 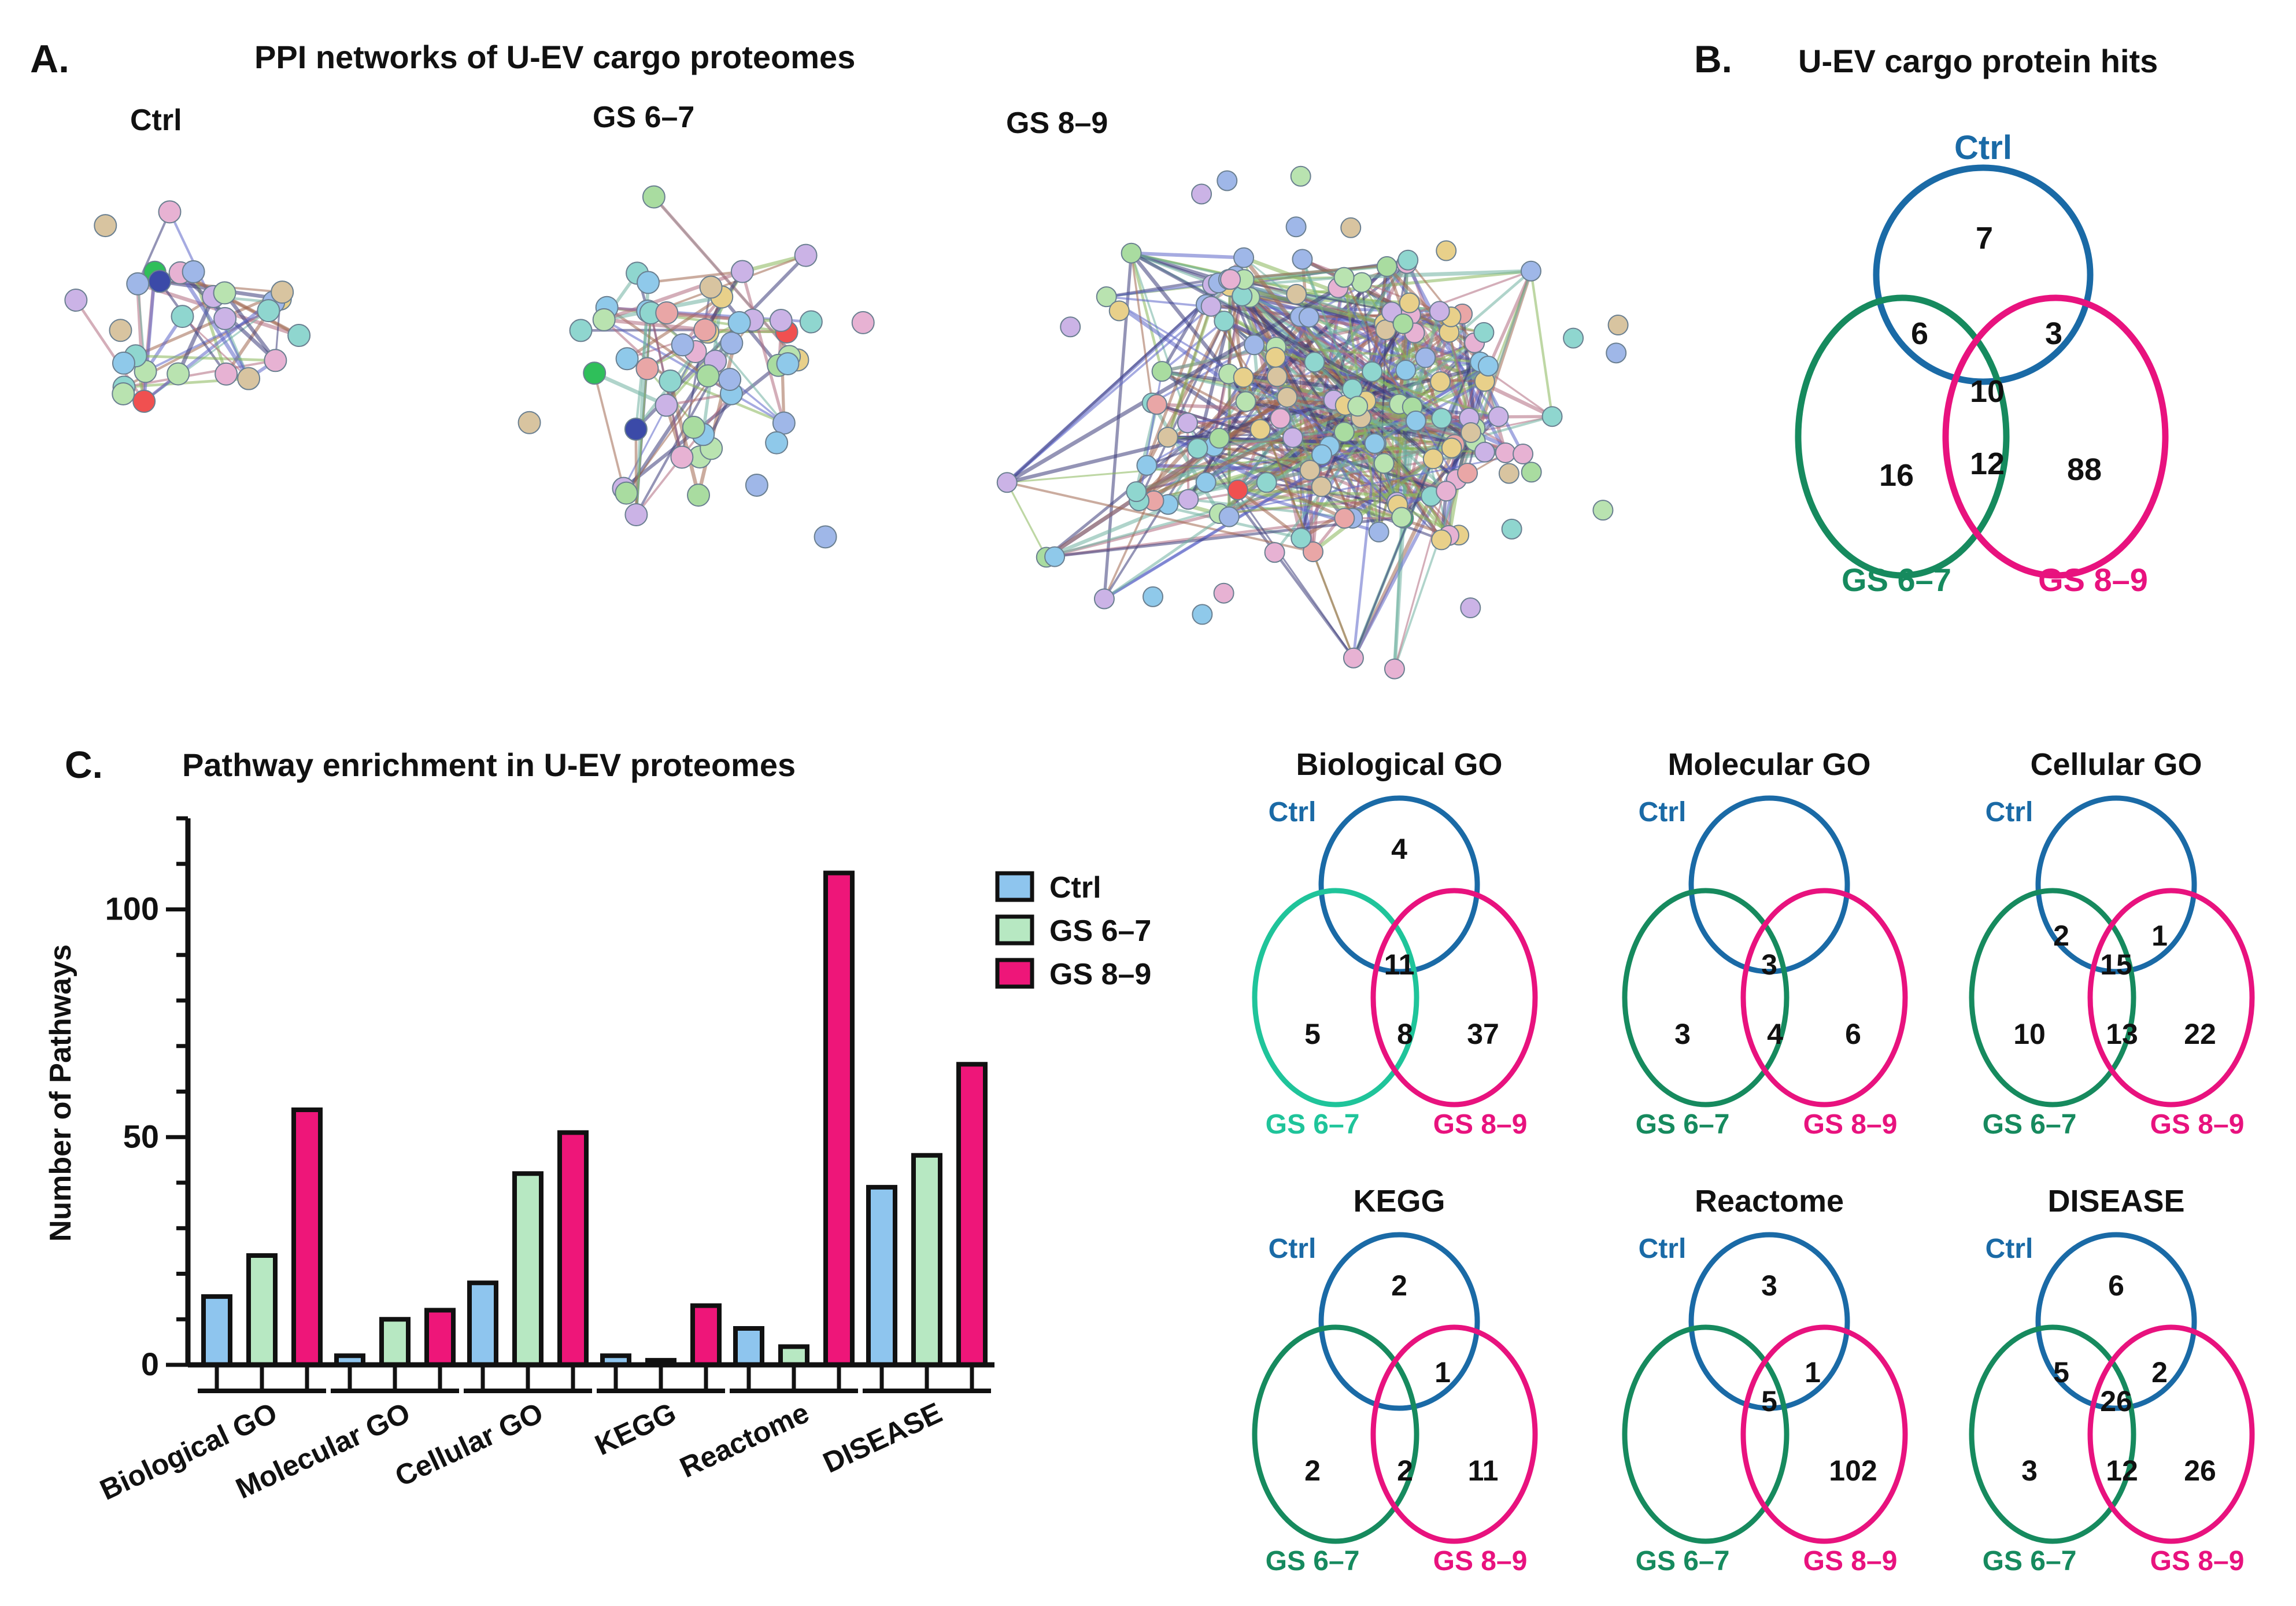 I want to click on venn-reactome: Reactome Ctrl GS 6–7 GS 8–9 3 15 102, so click(x=1765, y=1380).